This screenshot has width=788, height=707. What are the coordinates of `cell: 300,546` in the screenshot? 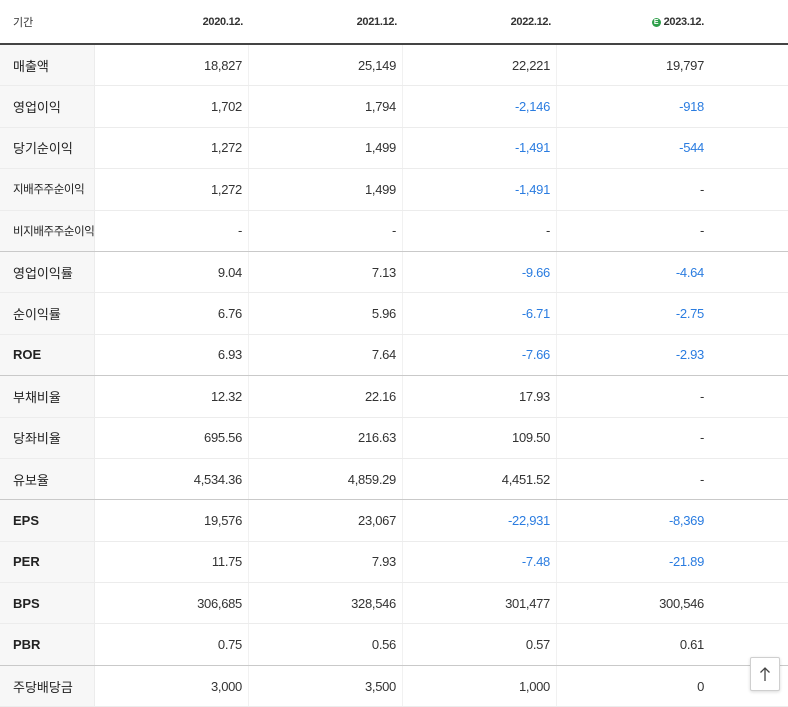 It's located at (681, 603).